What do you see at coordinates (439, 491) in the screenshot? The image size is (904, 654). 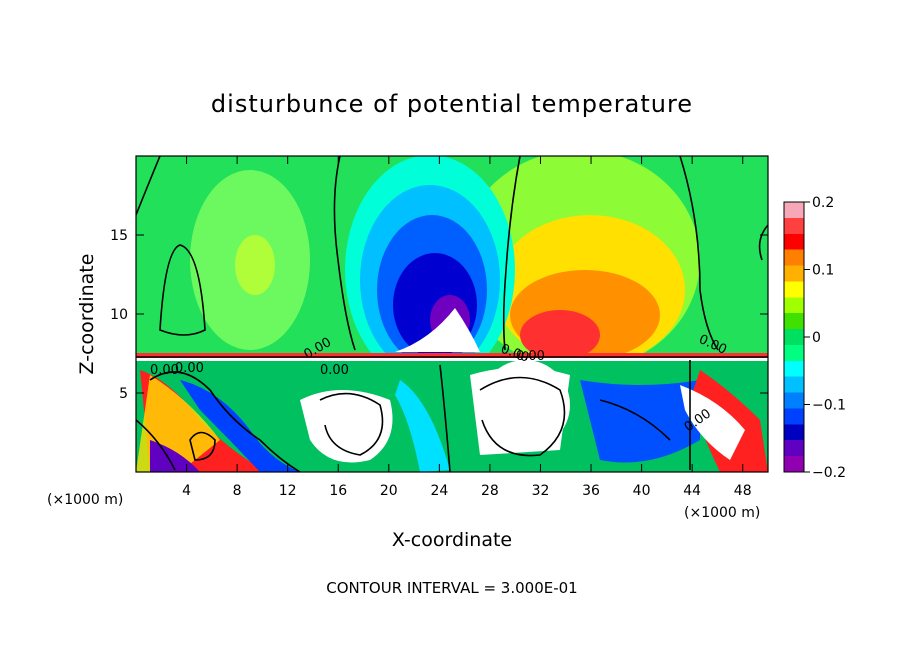 I see `x-tick-label-24: 24` at bounding box center [439, 491].